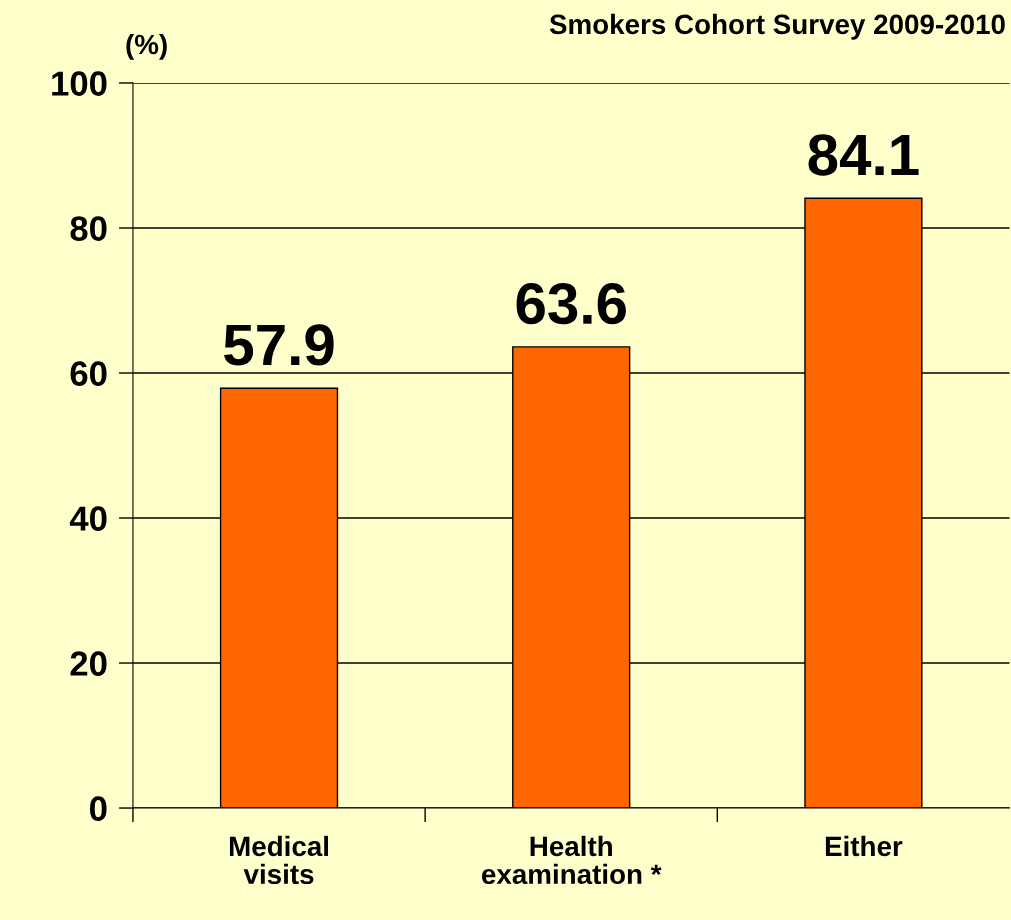  Describe the element at coordinates (863, 155) in the screenshot. I see `data-label: 84.1` at that location.